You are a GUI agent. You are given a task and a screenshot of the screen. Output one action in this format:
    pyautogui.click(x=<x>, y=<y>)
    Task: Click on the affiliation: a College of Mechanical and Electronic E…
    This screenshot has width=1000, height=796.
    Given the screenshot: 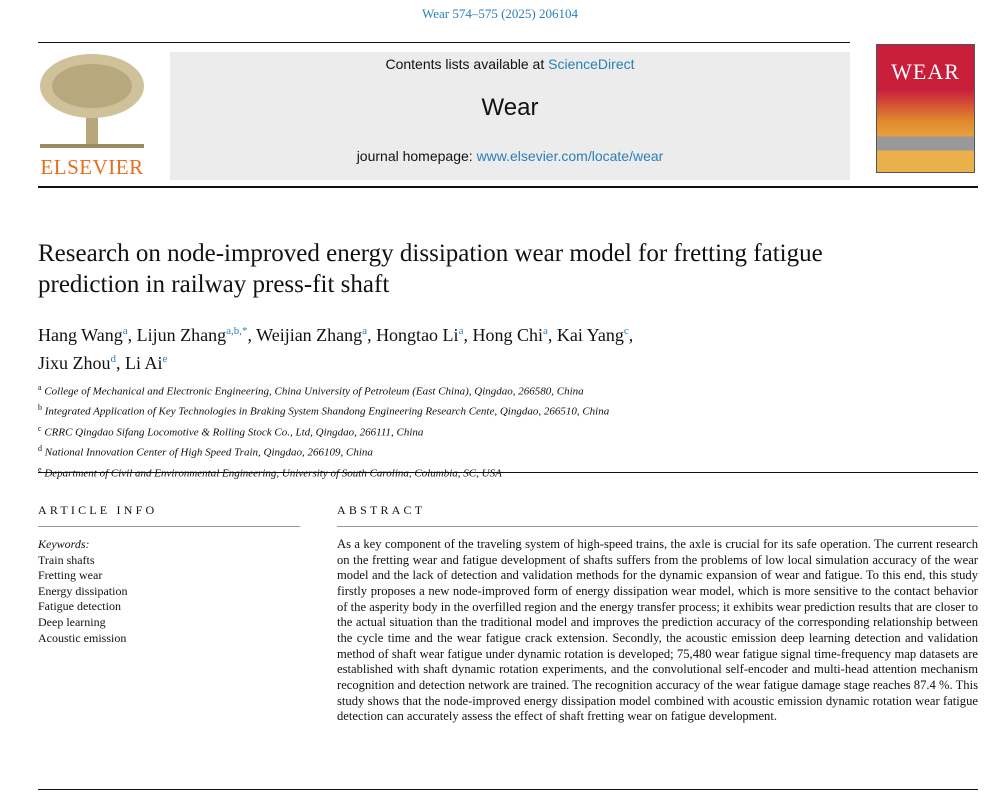 What is the action you would take?
    pyautogui.click(x=323, y=390)
    